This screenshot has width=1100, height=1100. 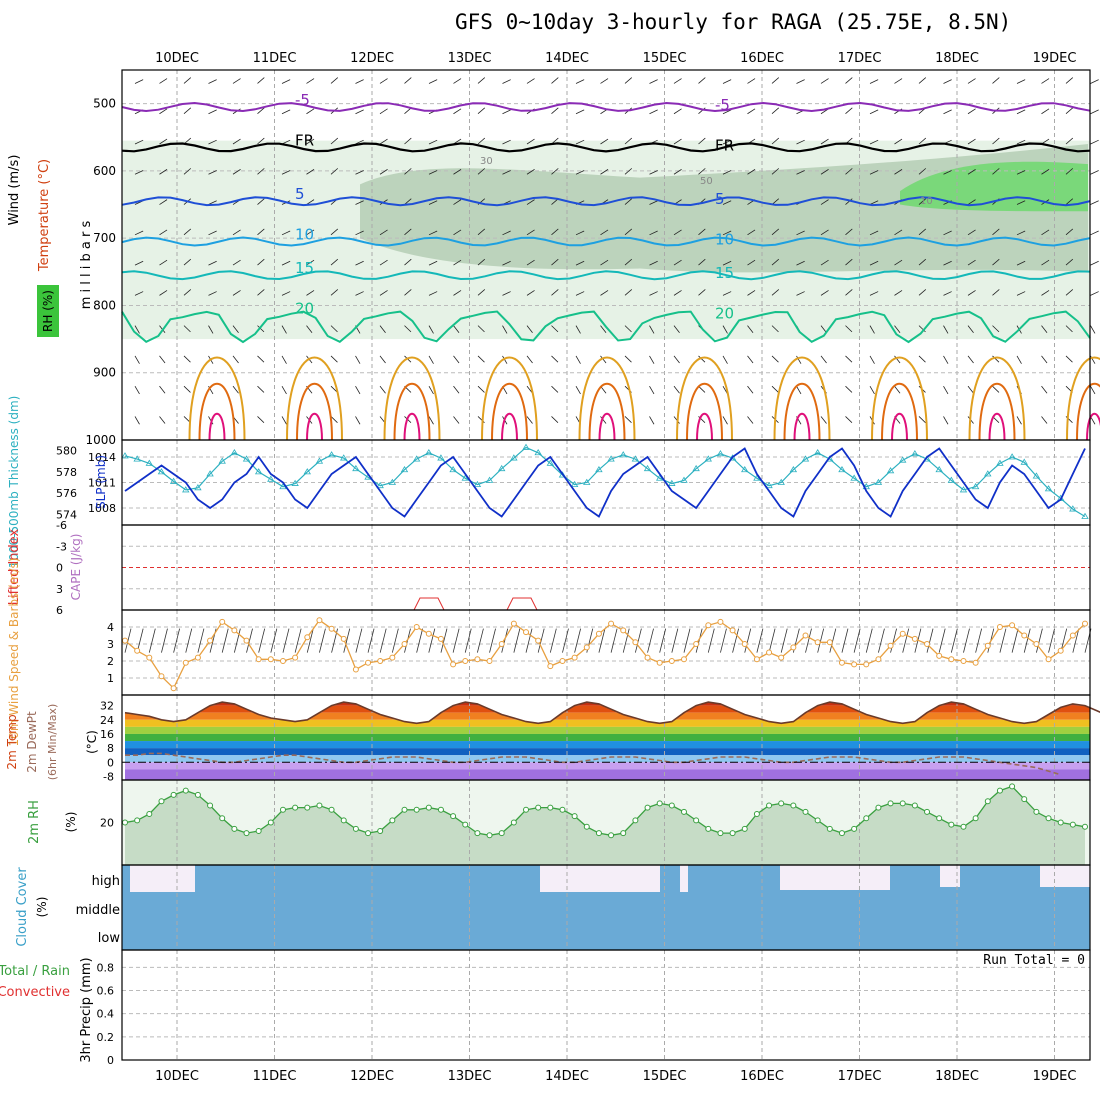 I want to click on slp-tick-label: 1008, so click(x=102, y=508).